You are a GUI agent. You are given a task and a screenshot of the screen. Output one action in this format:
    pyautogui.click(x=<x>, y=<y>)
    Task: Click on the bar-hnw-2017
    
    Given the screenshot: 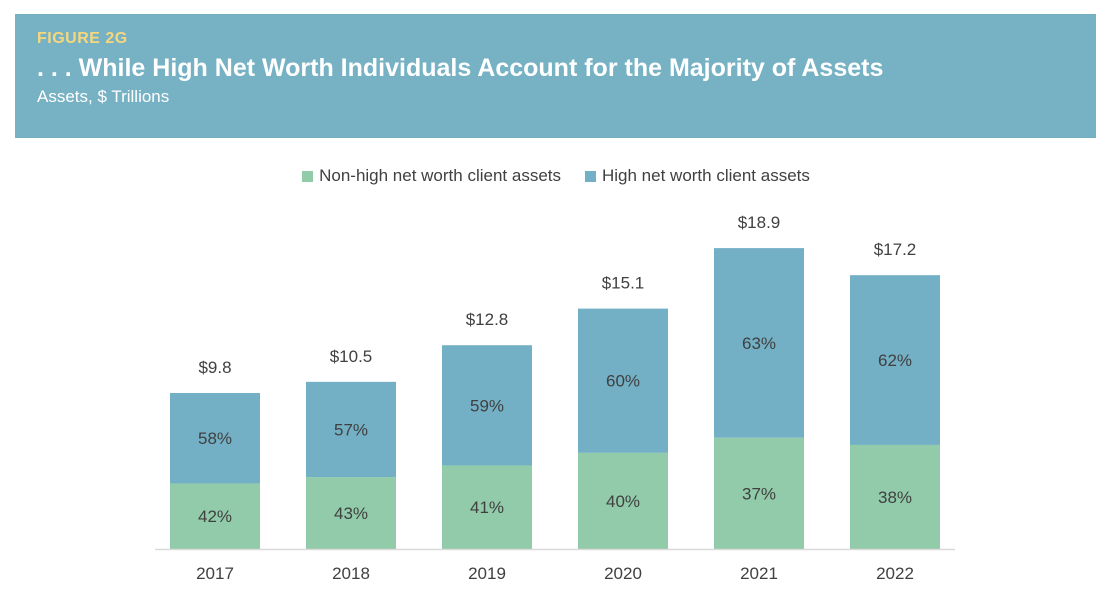 What is the action you would take?
    pyautogui.click(x=215, y=438)
    